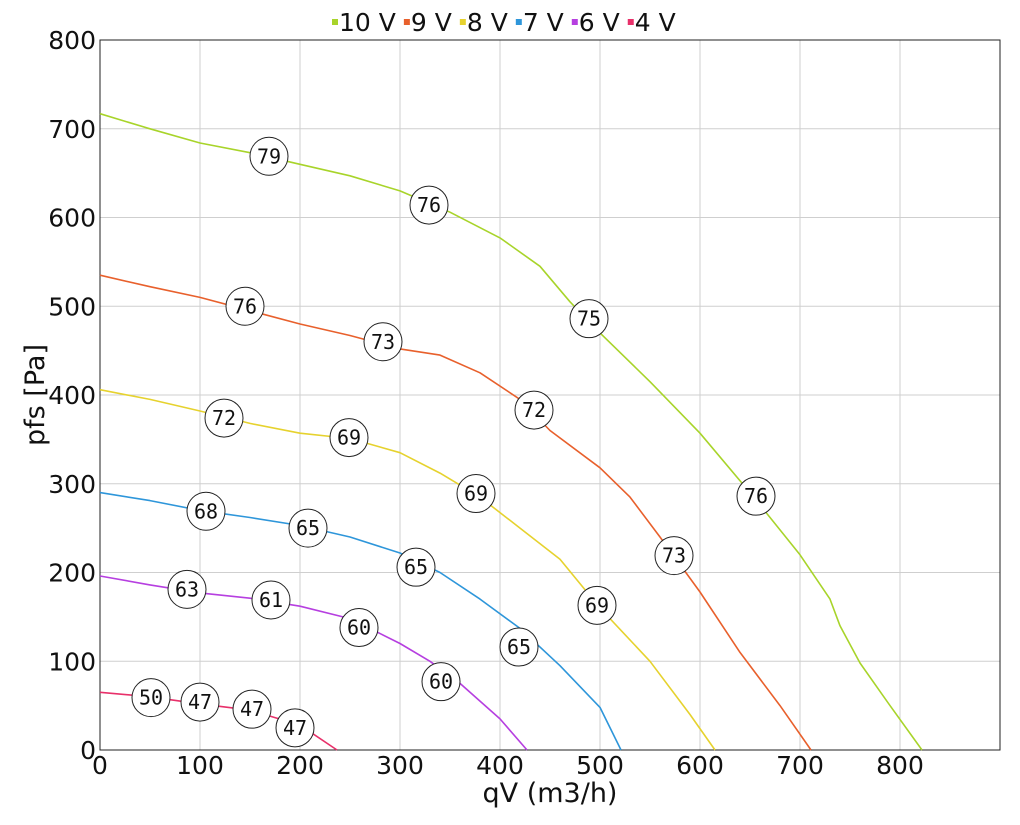  I want to click on y-tick-label: 700, so click(72, 129).